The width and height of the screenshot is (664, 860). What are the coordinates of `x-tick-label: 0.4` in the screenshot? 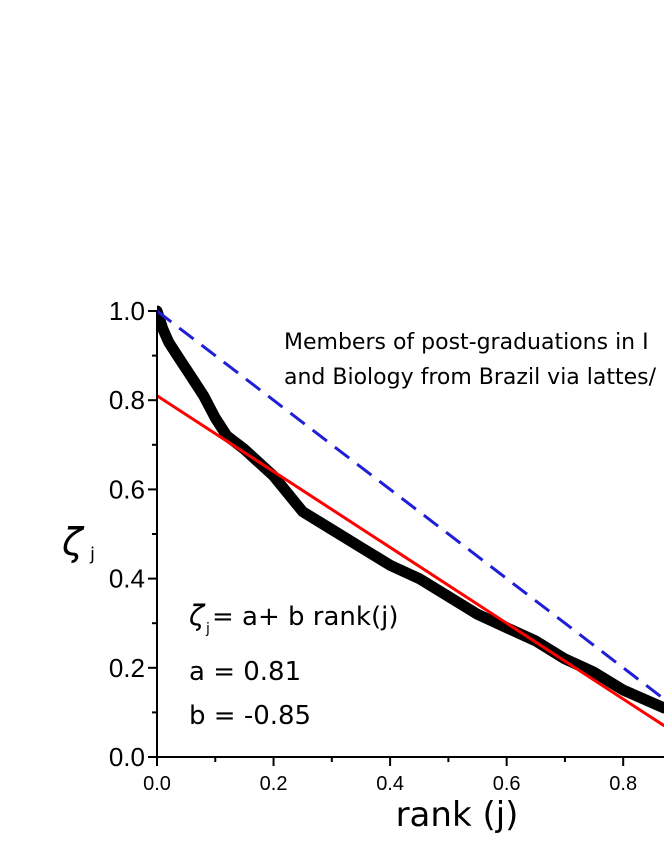 It's located at (390, 784).